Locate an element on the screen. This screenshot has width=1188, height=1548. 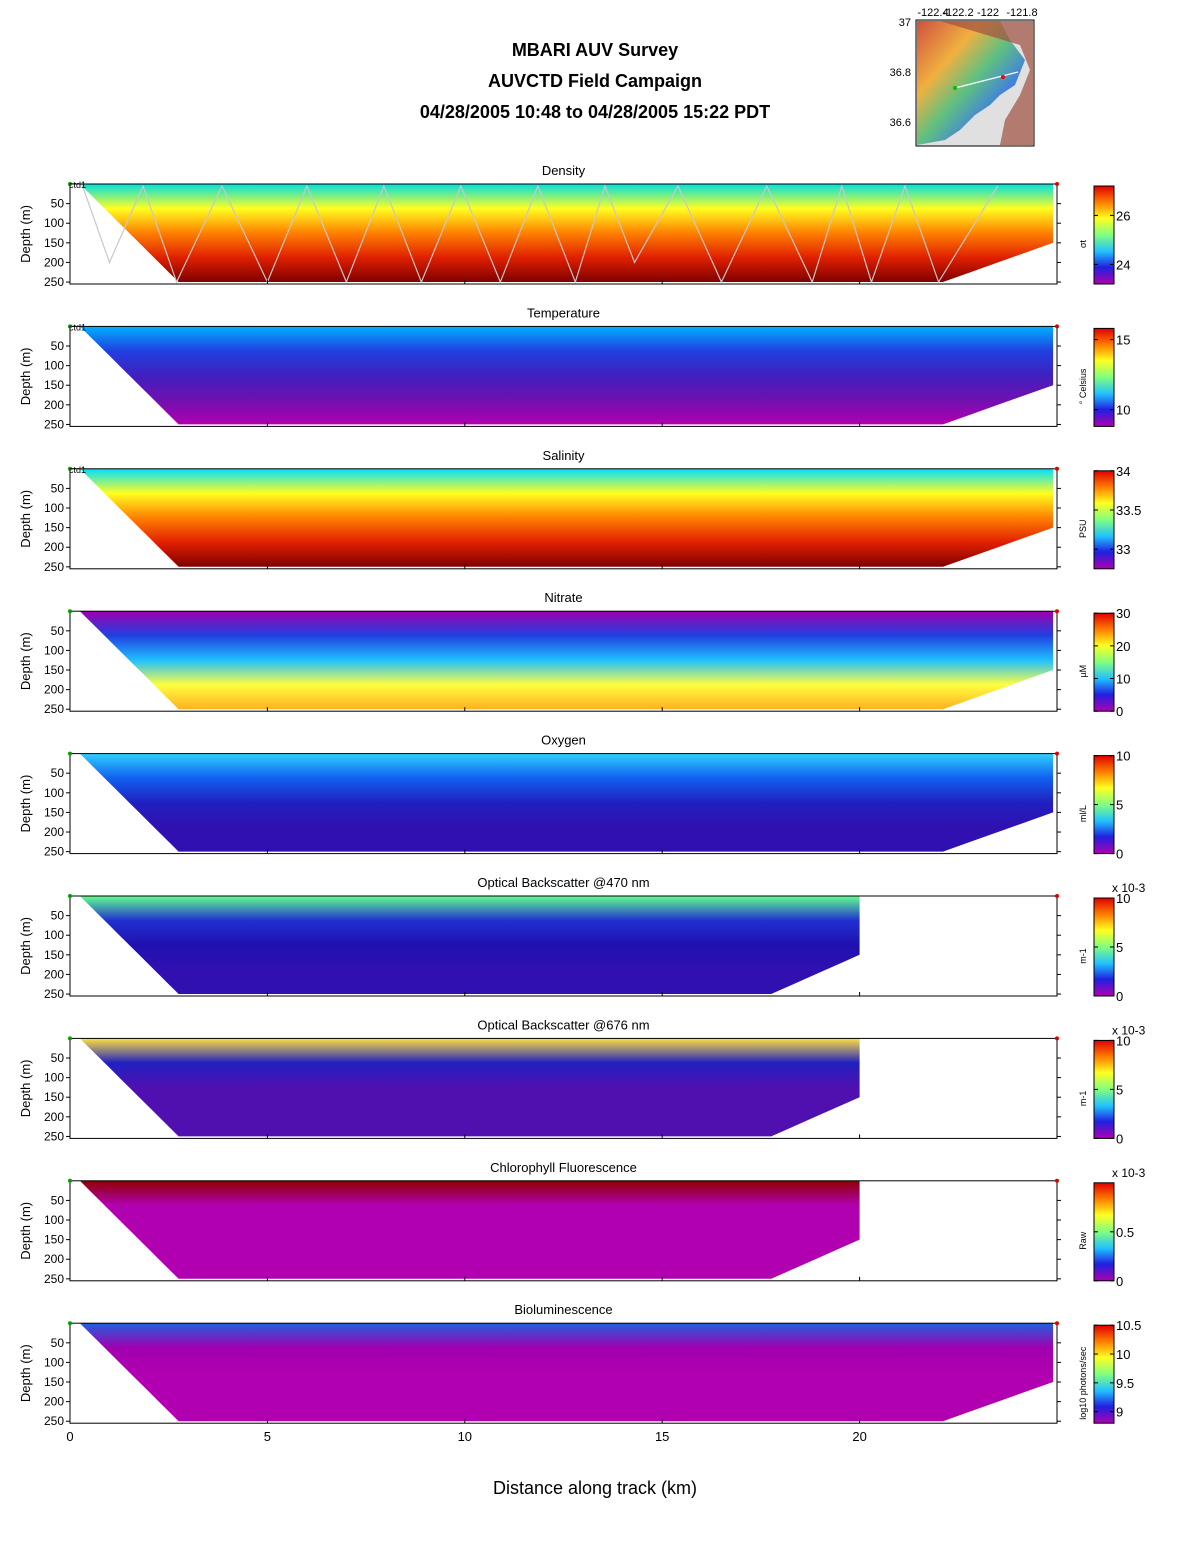
colorbar-tick-label: 10.5 is located at coordinates (1128, 1325).